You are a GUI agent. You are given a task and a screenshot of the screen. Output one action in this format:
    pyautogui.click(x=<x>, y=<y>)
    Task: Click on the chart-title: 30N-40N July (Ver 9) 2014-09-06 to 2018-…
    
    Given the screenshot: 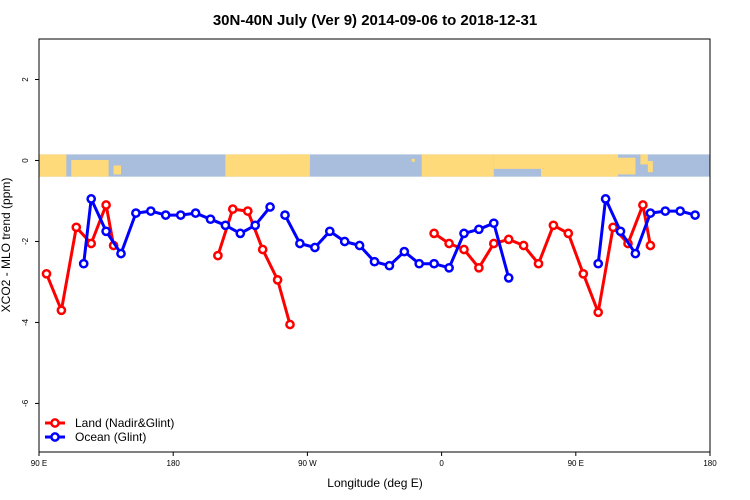 What is the action you would take?
    pyautogui.click(x=375, y=20)
    